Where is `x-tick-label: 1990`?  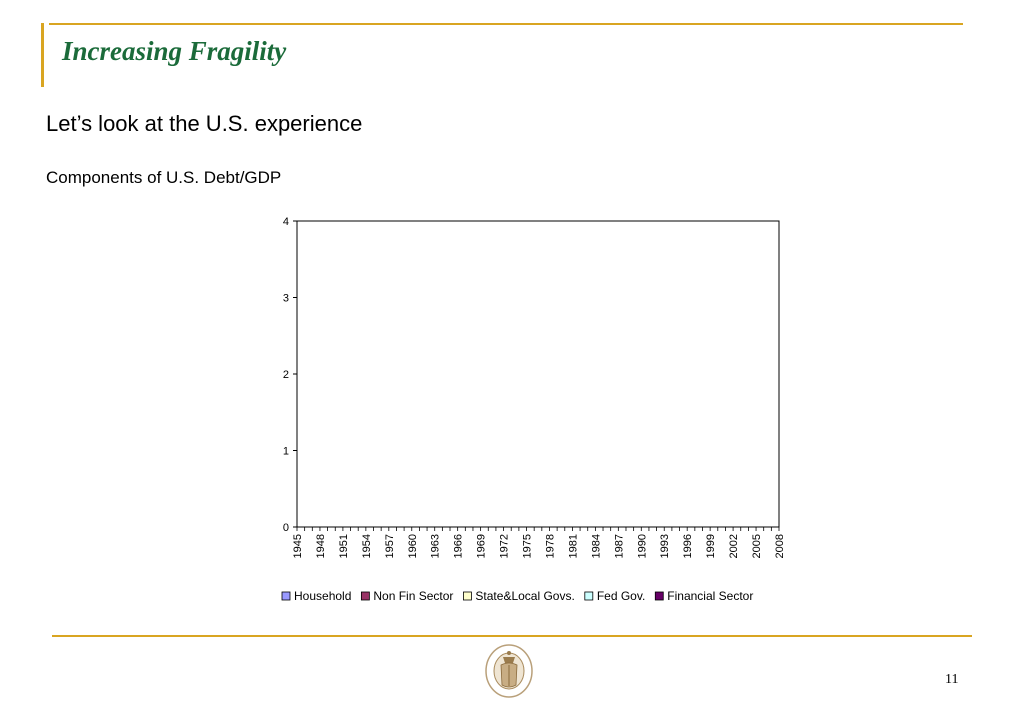 x-tick-label: 1990 is located at coordinates (642, 546).